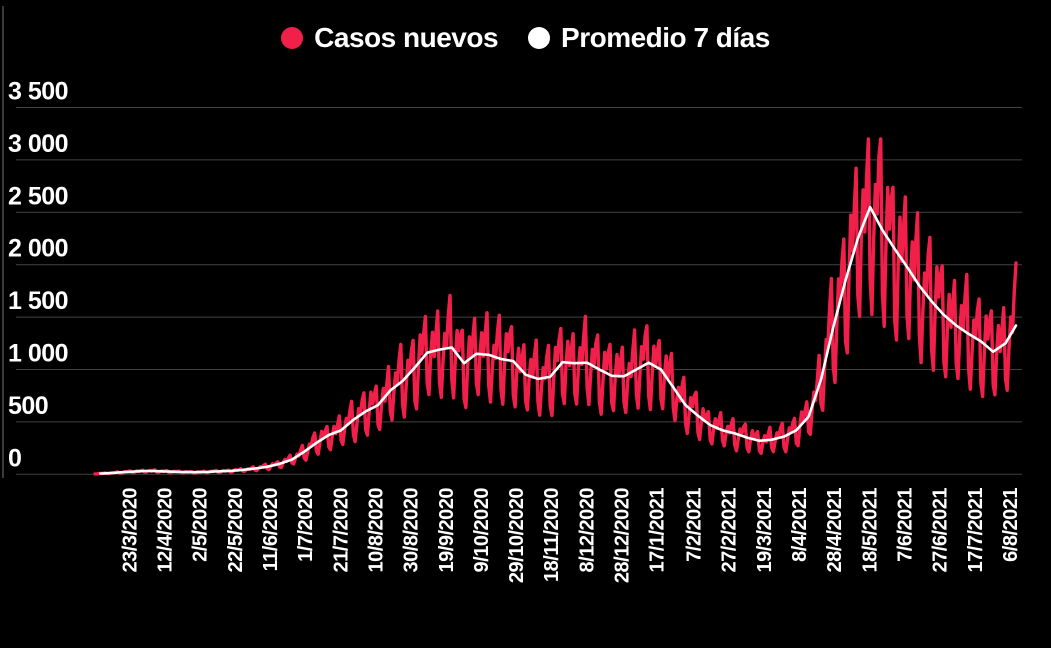 The height and width of the screenshot is (648, 1051). Describe the element at coordinates (906, 525) in the screenshot. I see `x-axis-tick-label: 7/6/2021` at that location.